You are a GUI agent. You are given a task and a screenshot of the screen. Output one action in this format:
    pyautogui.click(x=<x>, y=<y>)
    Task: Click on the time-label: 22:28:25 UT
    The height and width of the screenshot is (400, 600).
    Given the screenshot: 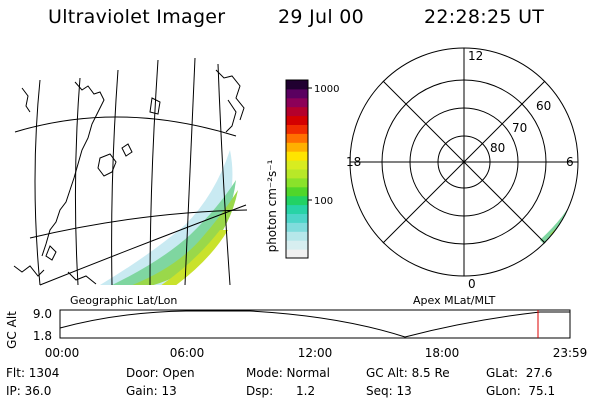 What is the action you would take?
    pyautogui.click(x=484, y=17)
    